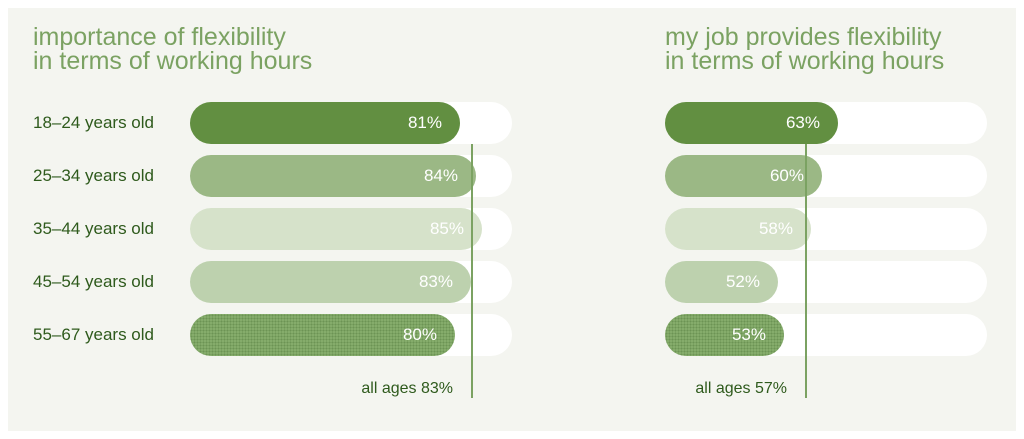  What do you see at coordinates (826, 335) in the screenshot?
I see `bar-track-provides: 53%` at bounding box center [826, 335].